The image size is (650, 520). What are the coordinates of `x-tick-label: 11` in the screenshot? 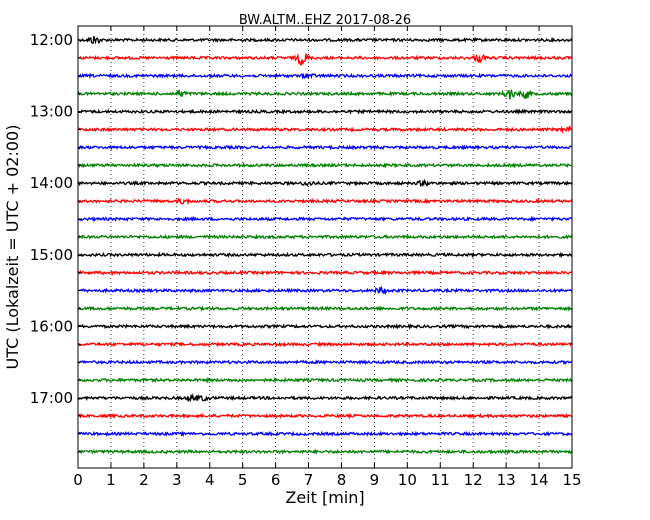 It's located at (440, 480).